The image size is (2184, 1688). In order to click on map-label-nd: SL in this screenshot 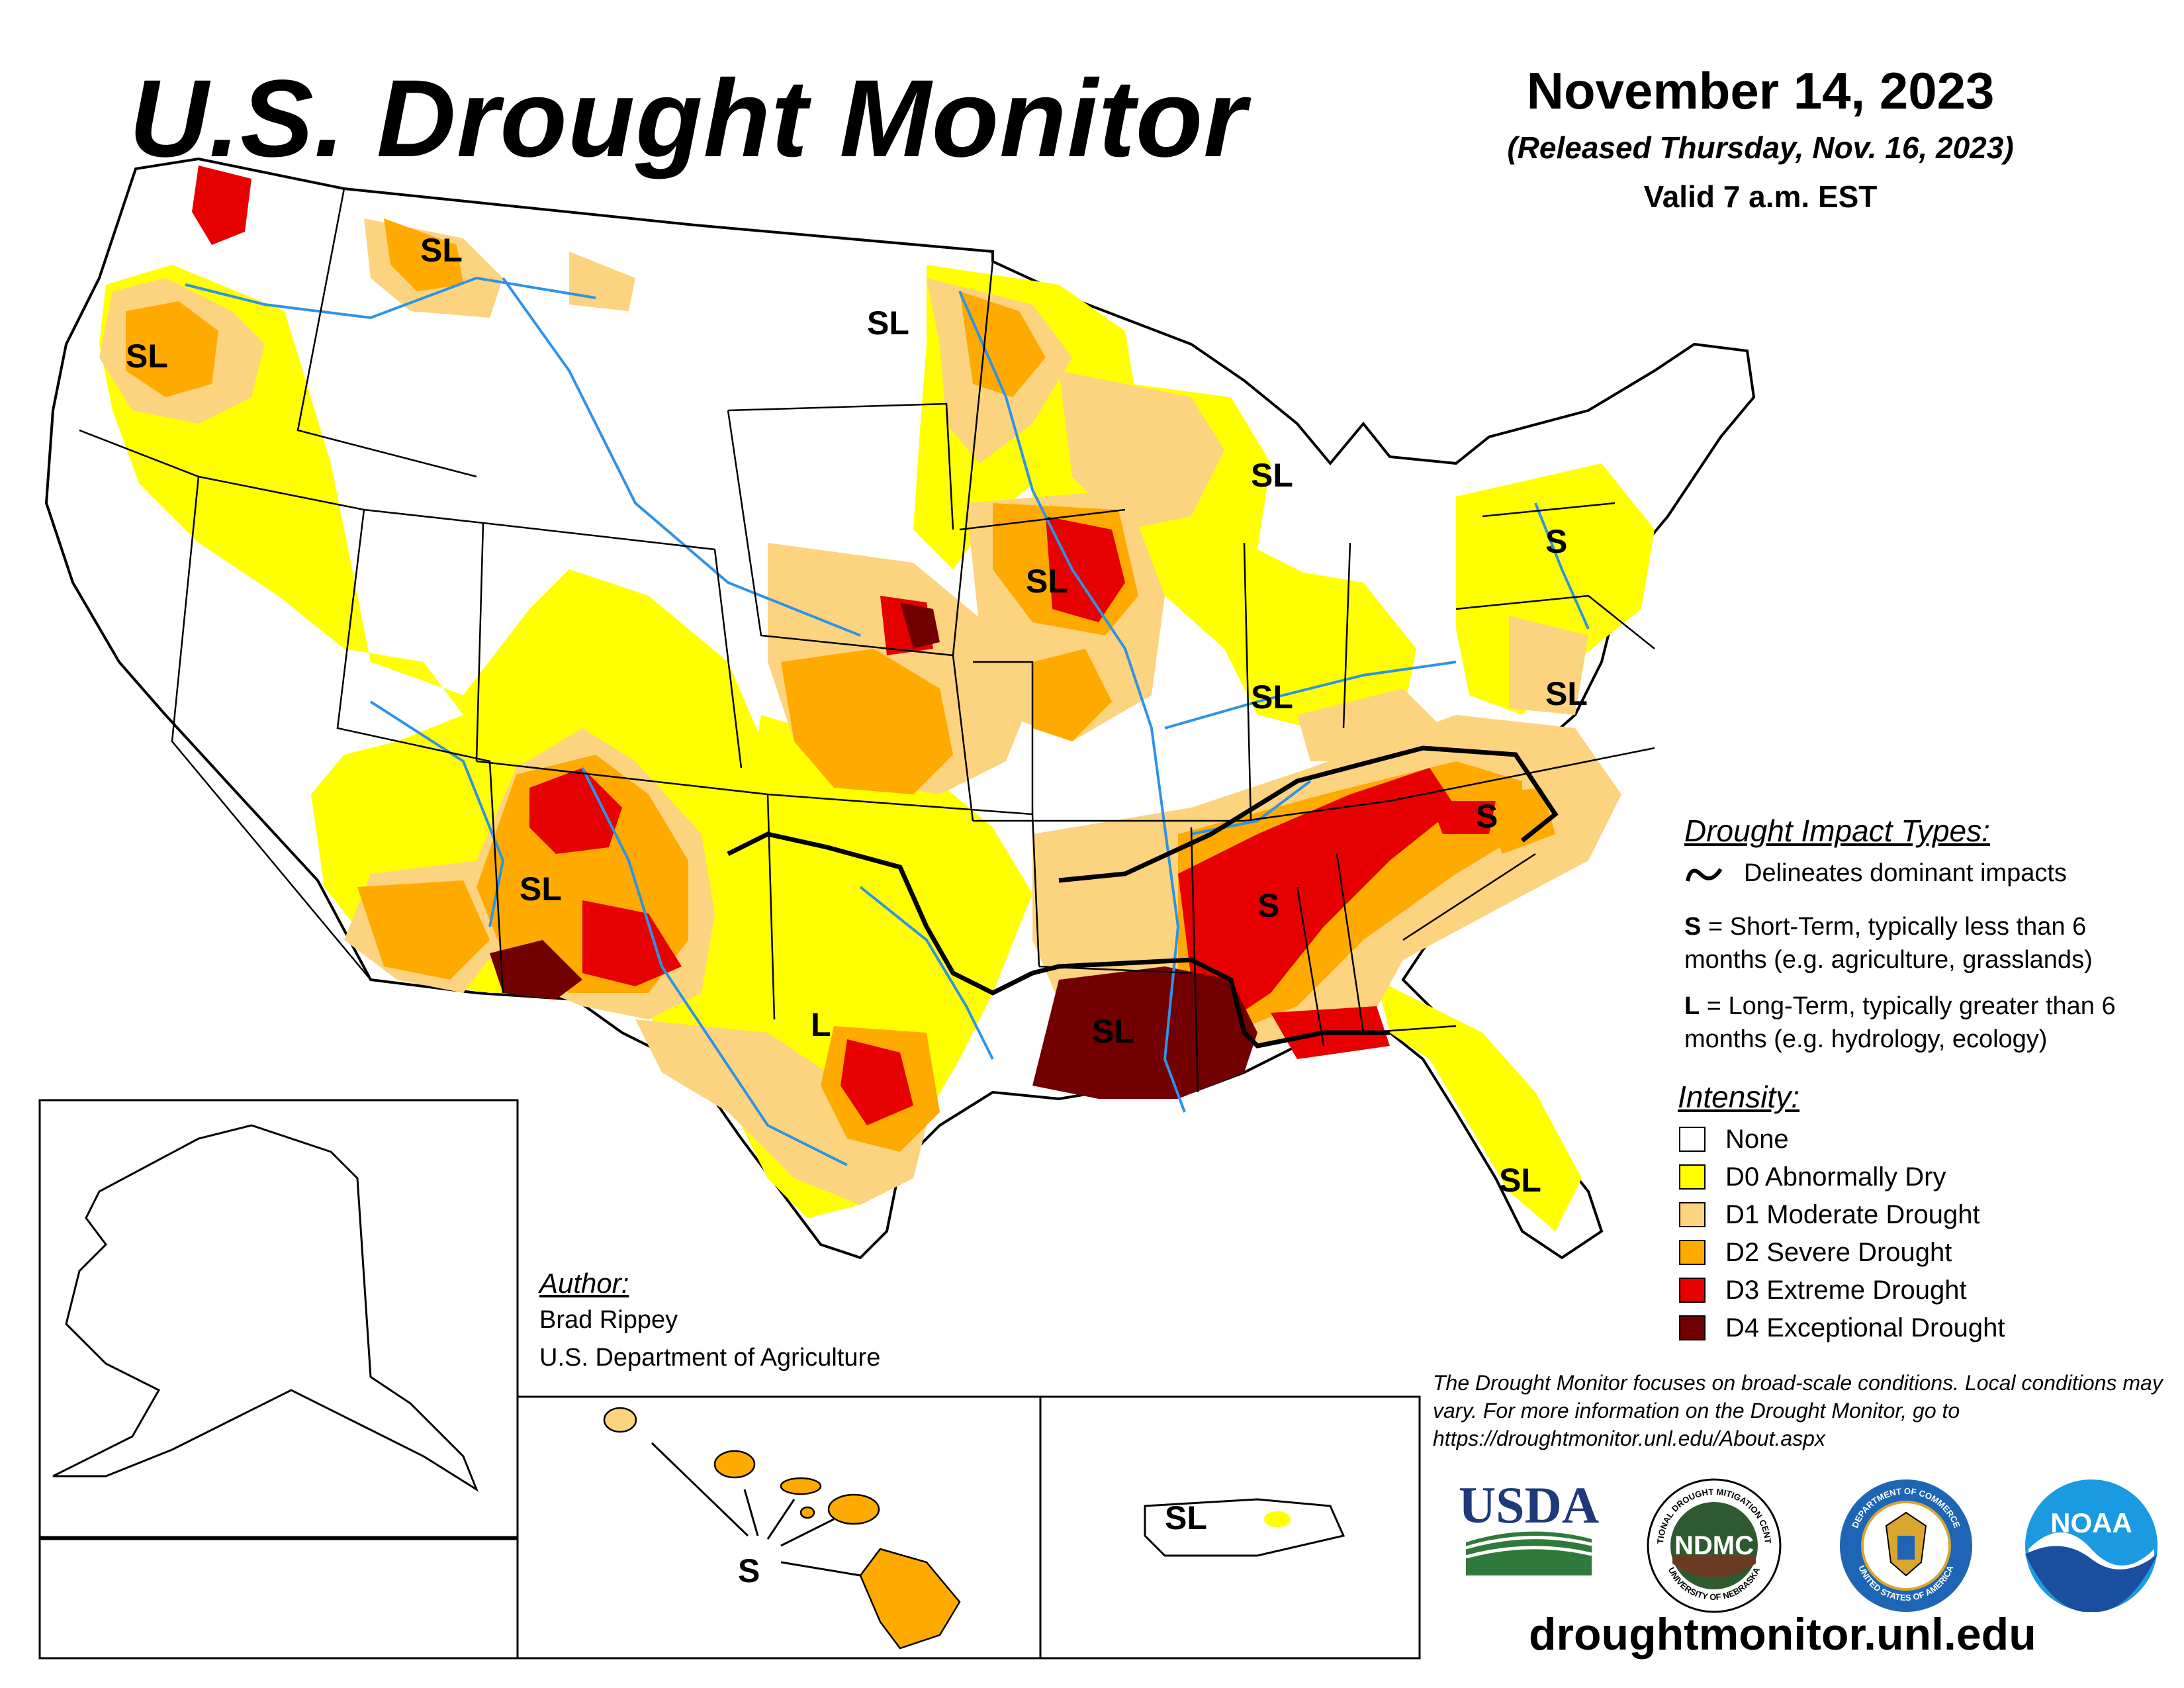, I will do `click(888, 323)`.